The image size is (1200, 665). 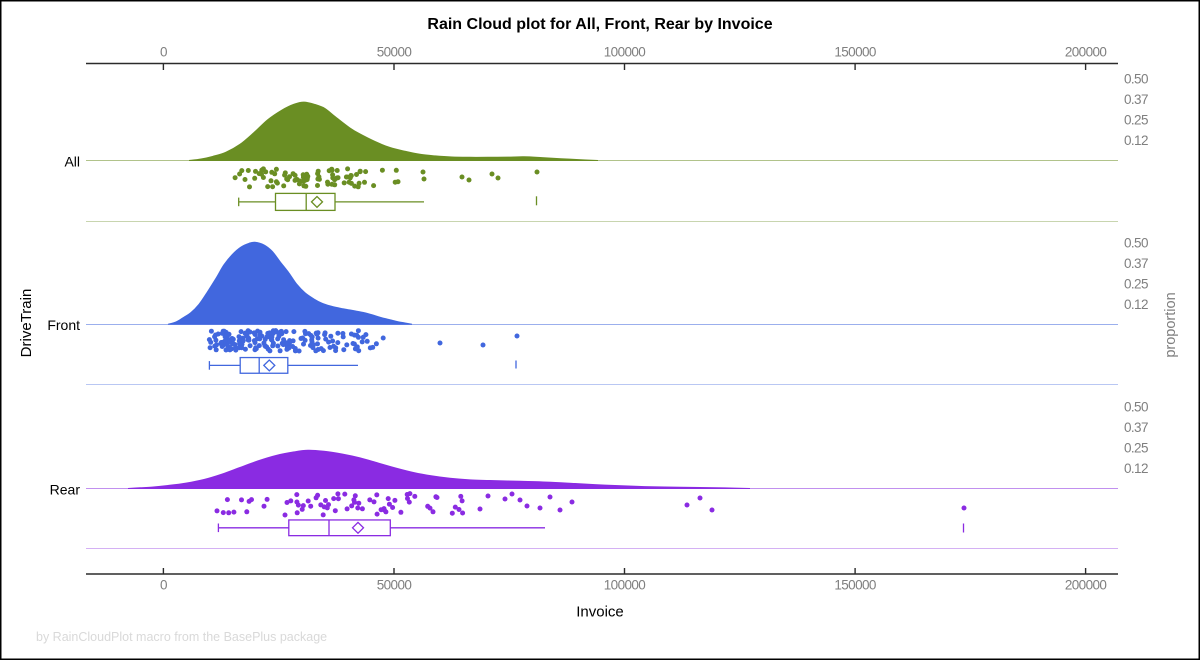 I want to click on svg-text: Front, so click(x=63, y=325).